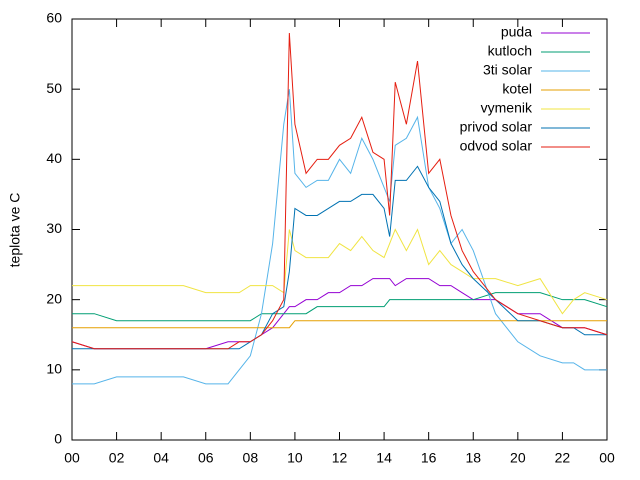  What do you see at coordinates (496, 146) in the screenshot?
I see `legend-label: odvod solar` at bounding box center [496, 146].